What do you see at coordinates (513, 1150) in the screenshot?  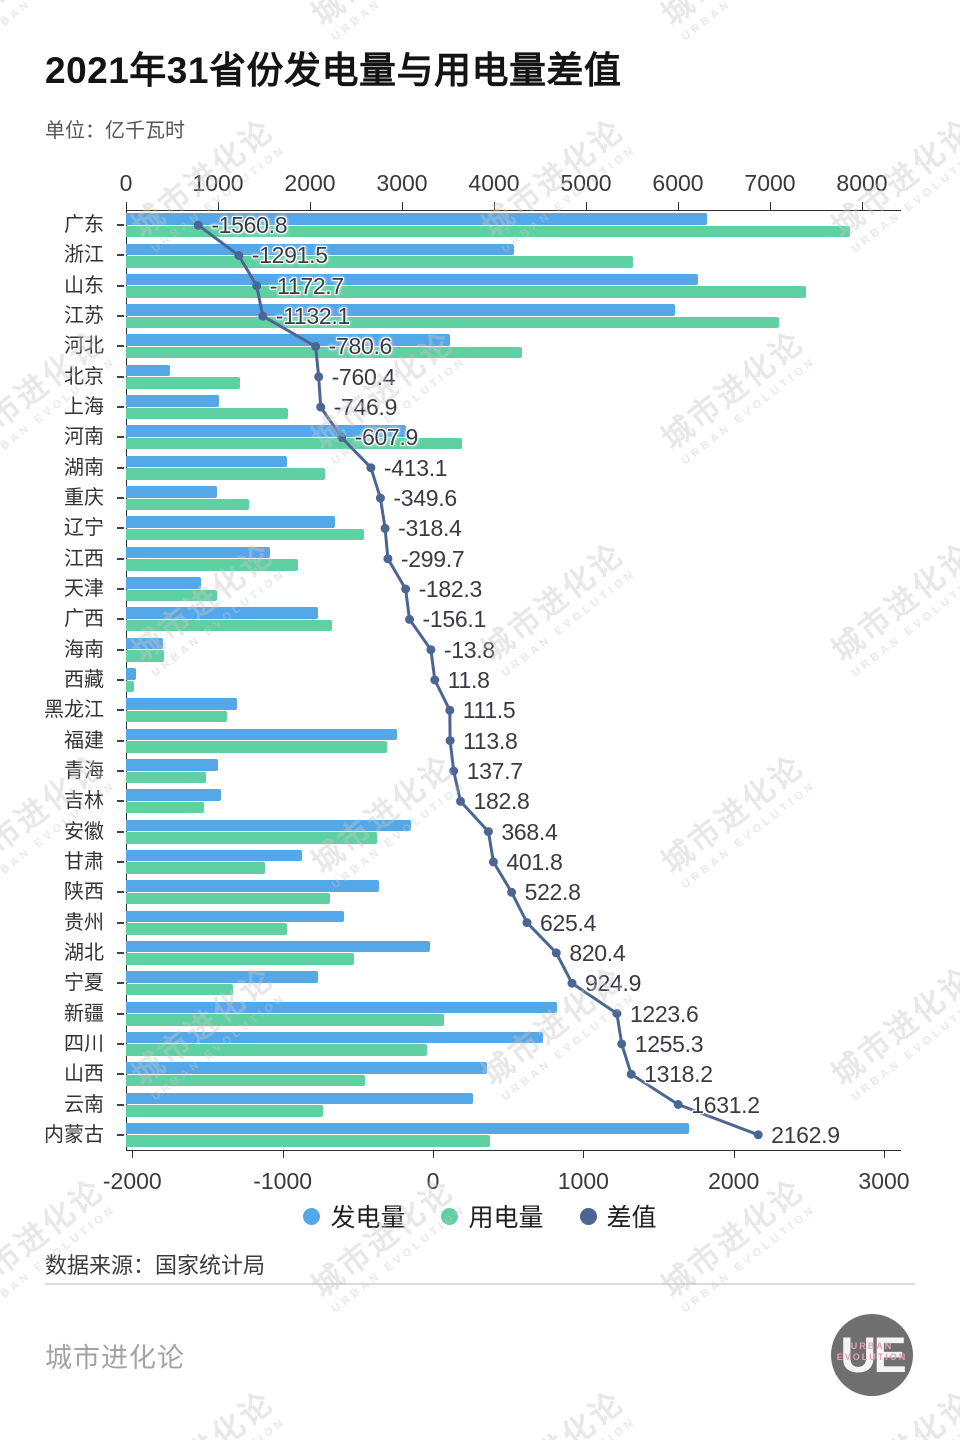 I see `bottom-axis-line` at bounding box center [513, 1150].